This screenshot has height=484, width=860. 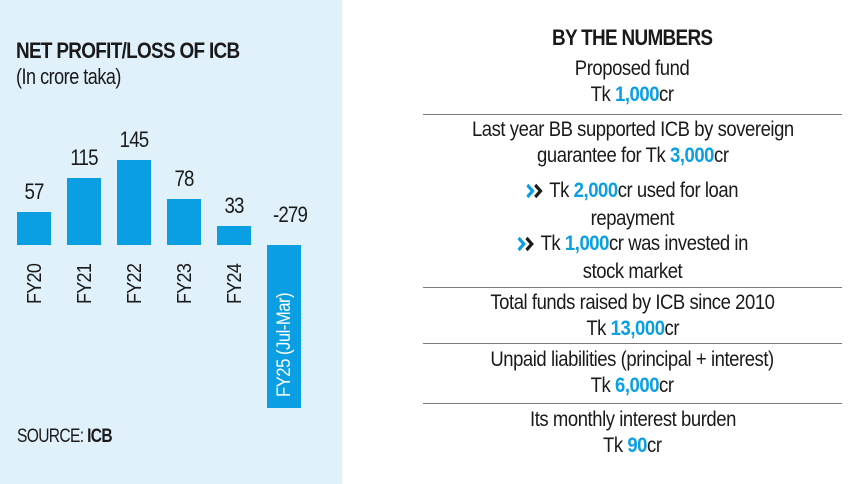 I want to click on bullet-value: 1,000, so click(x=586, y=243).